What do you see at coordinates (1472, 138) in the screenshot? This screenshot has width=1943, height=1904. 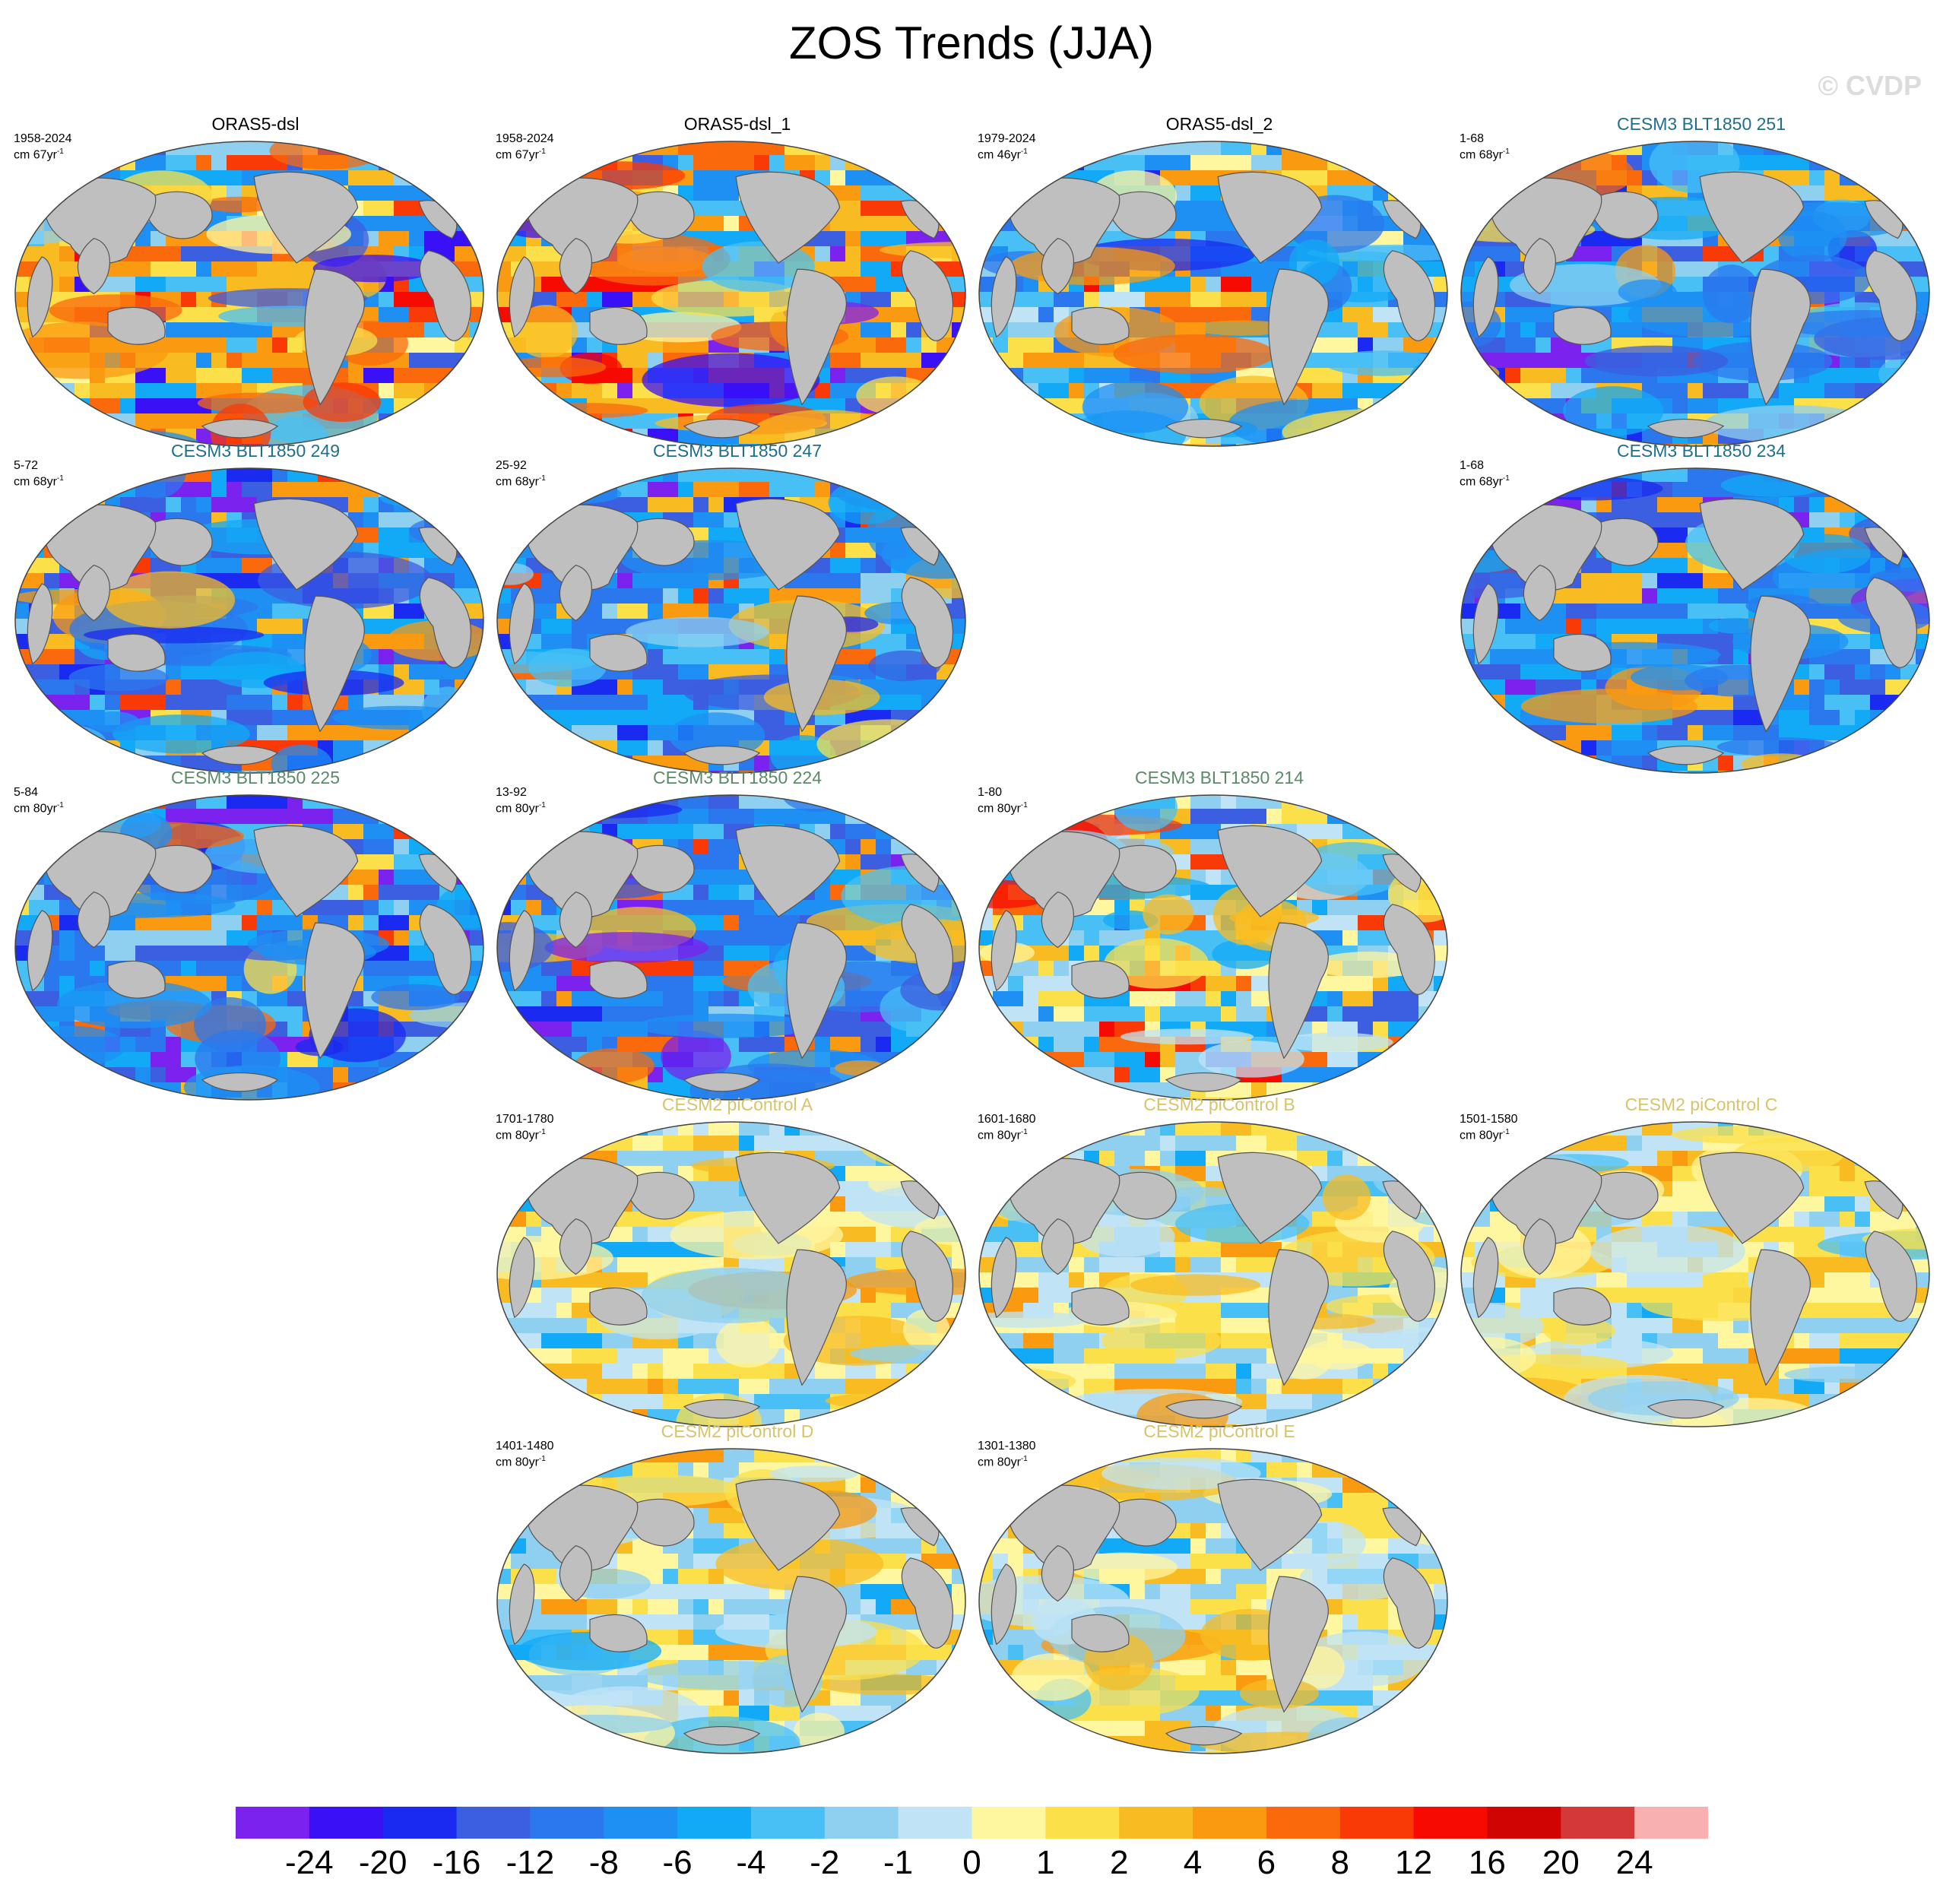 I see `panel-period: 1-68` at bounding box center [1472, 138].